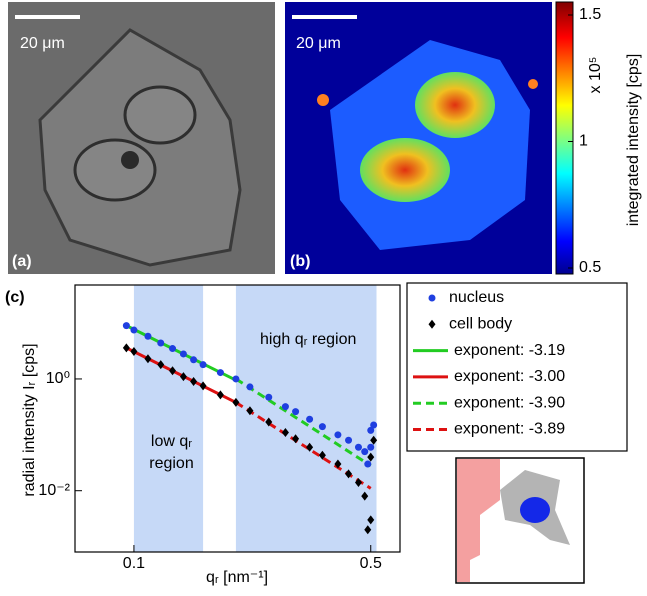 Image resolution: width=647 pixels, height=596 pixels. What do you see at coordinates (15, 297) in the screenshot?
I see `panel-label: (c)` at bounding box center [15, 297].